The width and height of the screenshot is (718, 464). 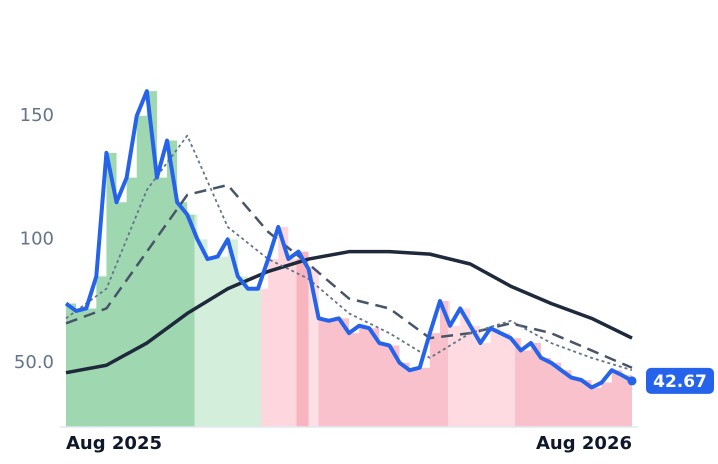 I want to click on last-value-label: 42.67, so click(x=680, y=382).